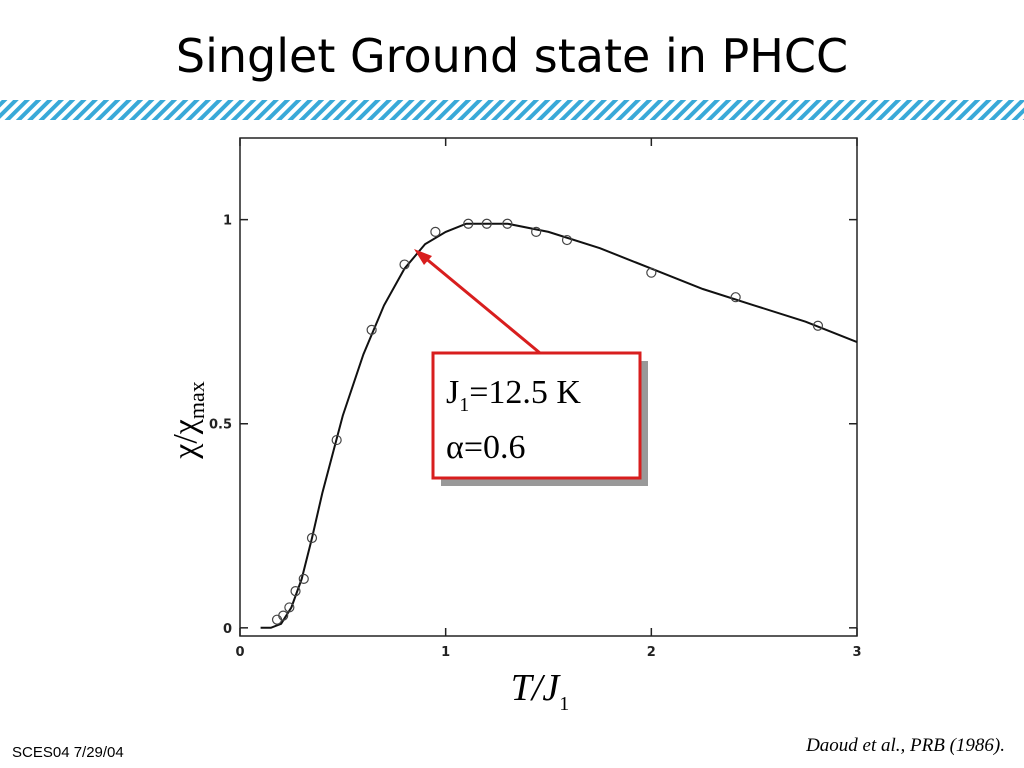  What do you see at coordinates (651, 652) in the screenshot?
I see `x-tick-label: 2` at bounding box center [651, 652].